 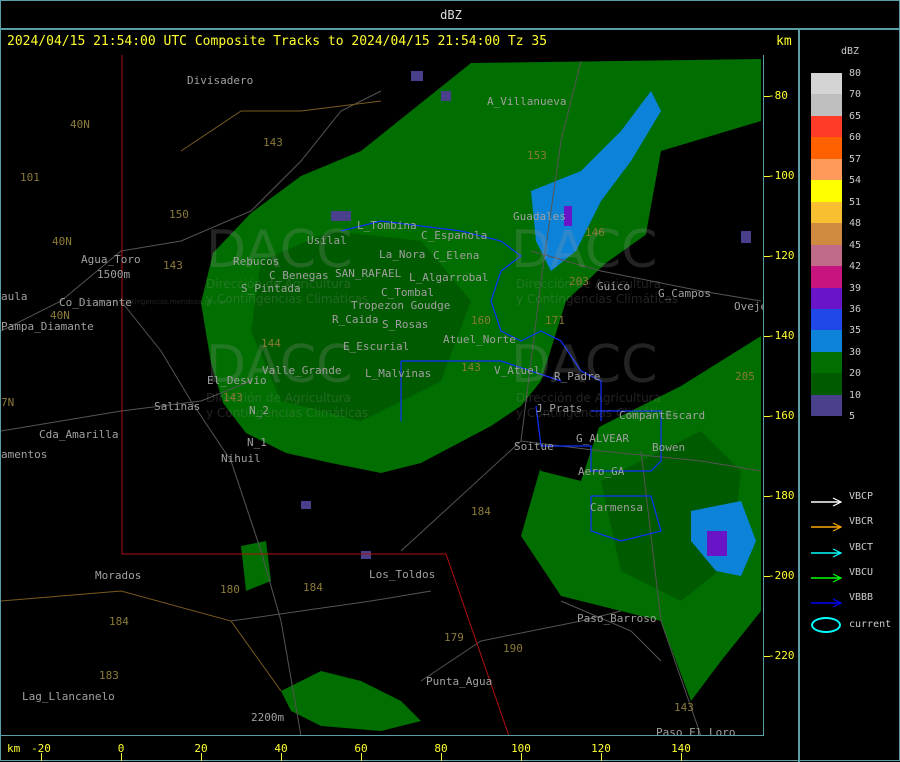 What do you see at coordinates (669, 447) in the screenshot?
I see `place-label: Bowen` at bounding box center [669, 447].